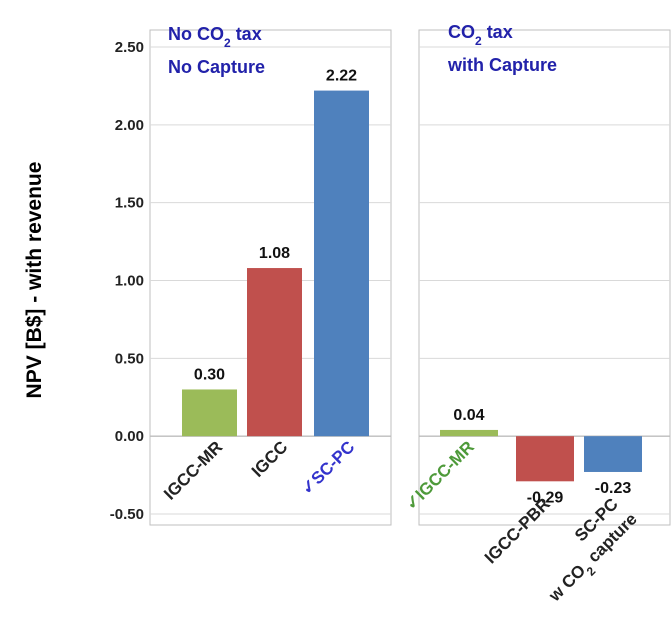 This screenshot has height=635, width=671. What do you see at coordinates (129, 203) in the screenshot?
I see `y-tick-label: 1.50` at bounding box center [129, 203].